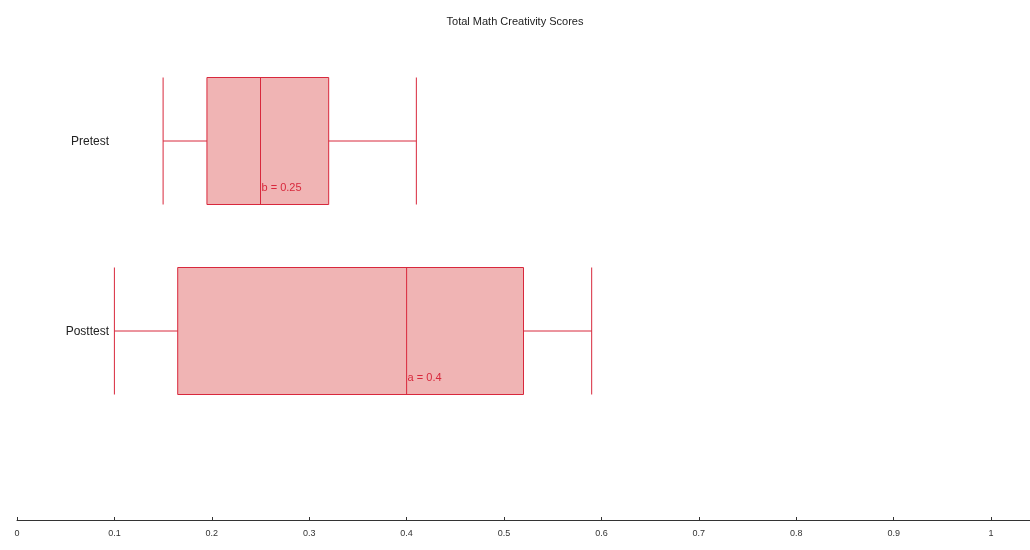  I want to click on chart-title: Total Math Creativity Scores, so click(515, 20).